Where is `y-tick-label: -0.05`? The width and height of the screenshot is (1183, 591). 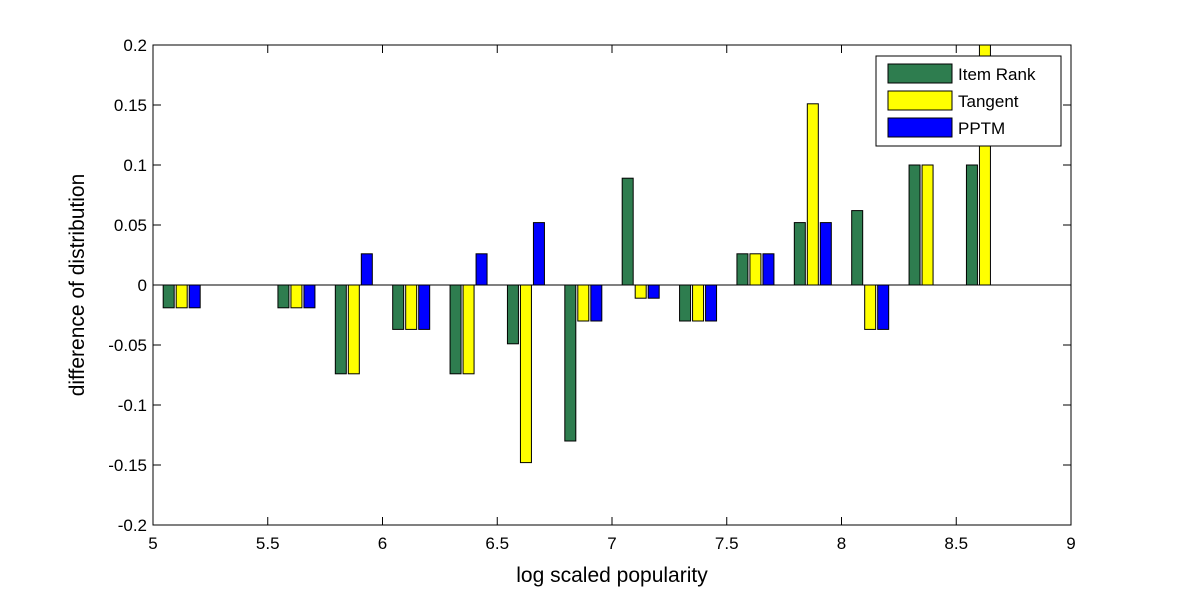
y-tick-label: -0.05 is located at coordinates (127, 345).